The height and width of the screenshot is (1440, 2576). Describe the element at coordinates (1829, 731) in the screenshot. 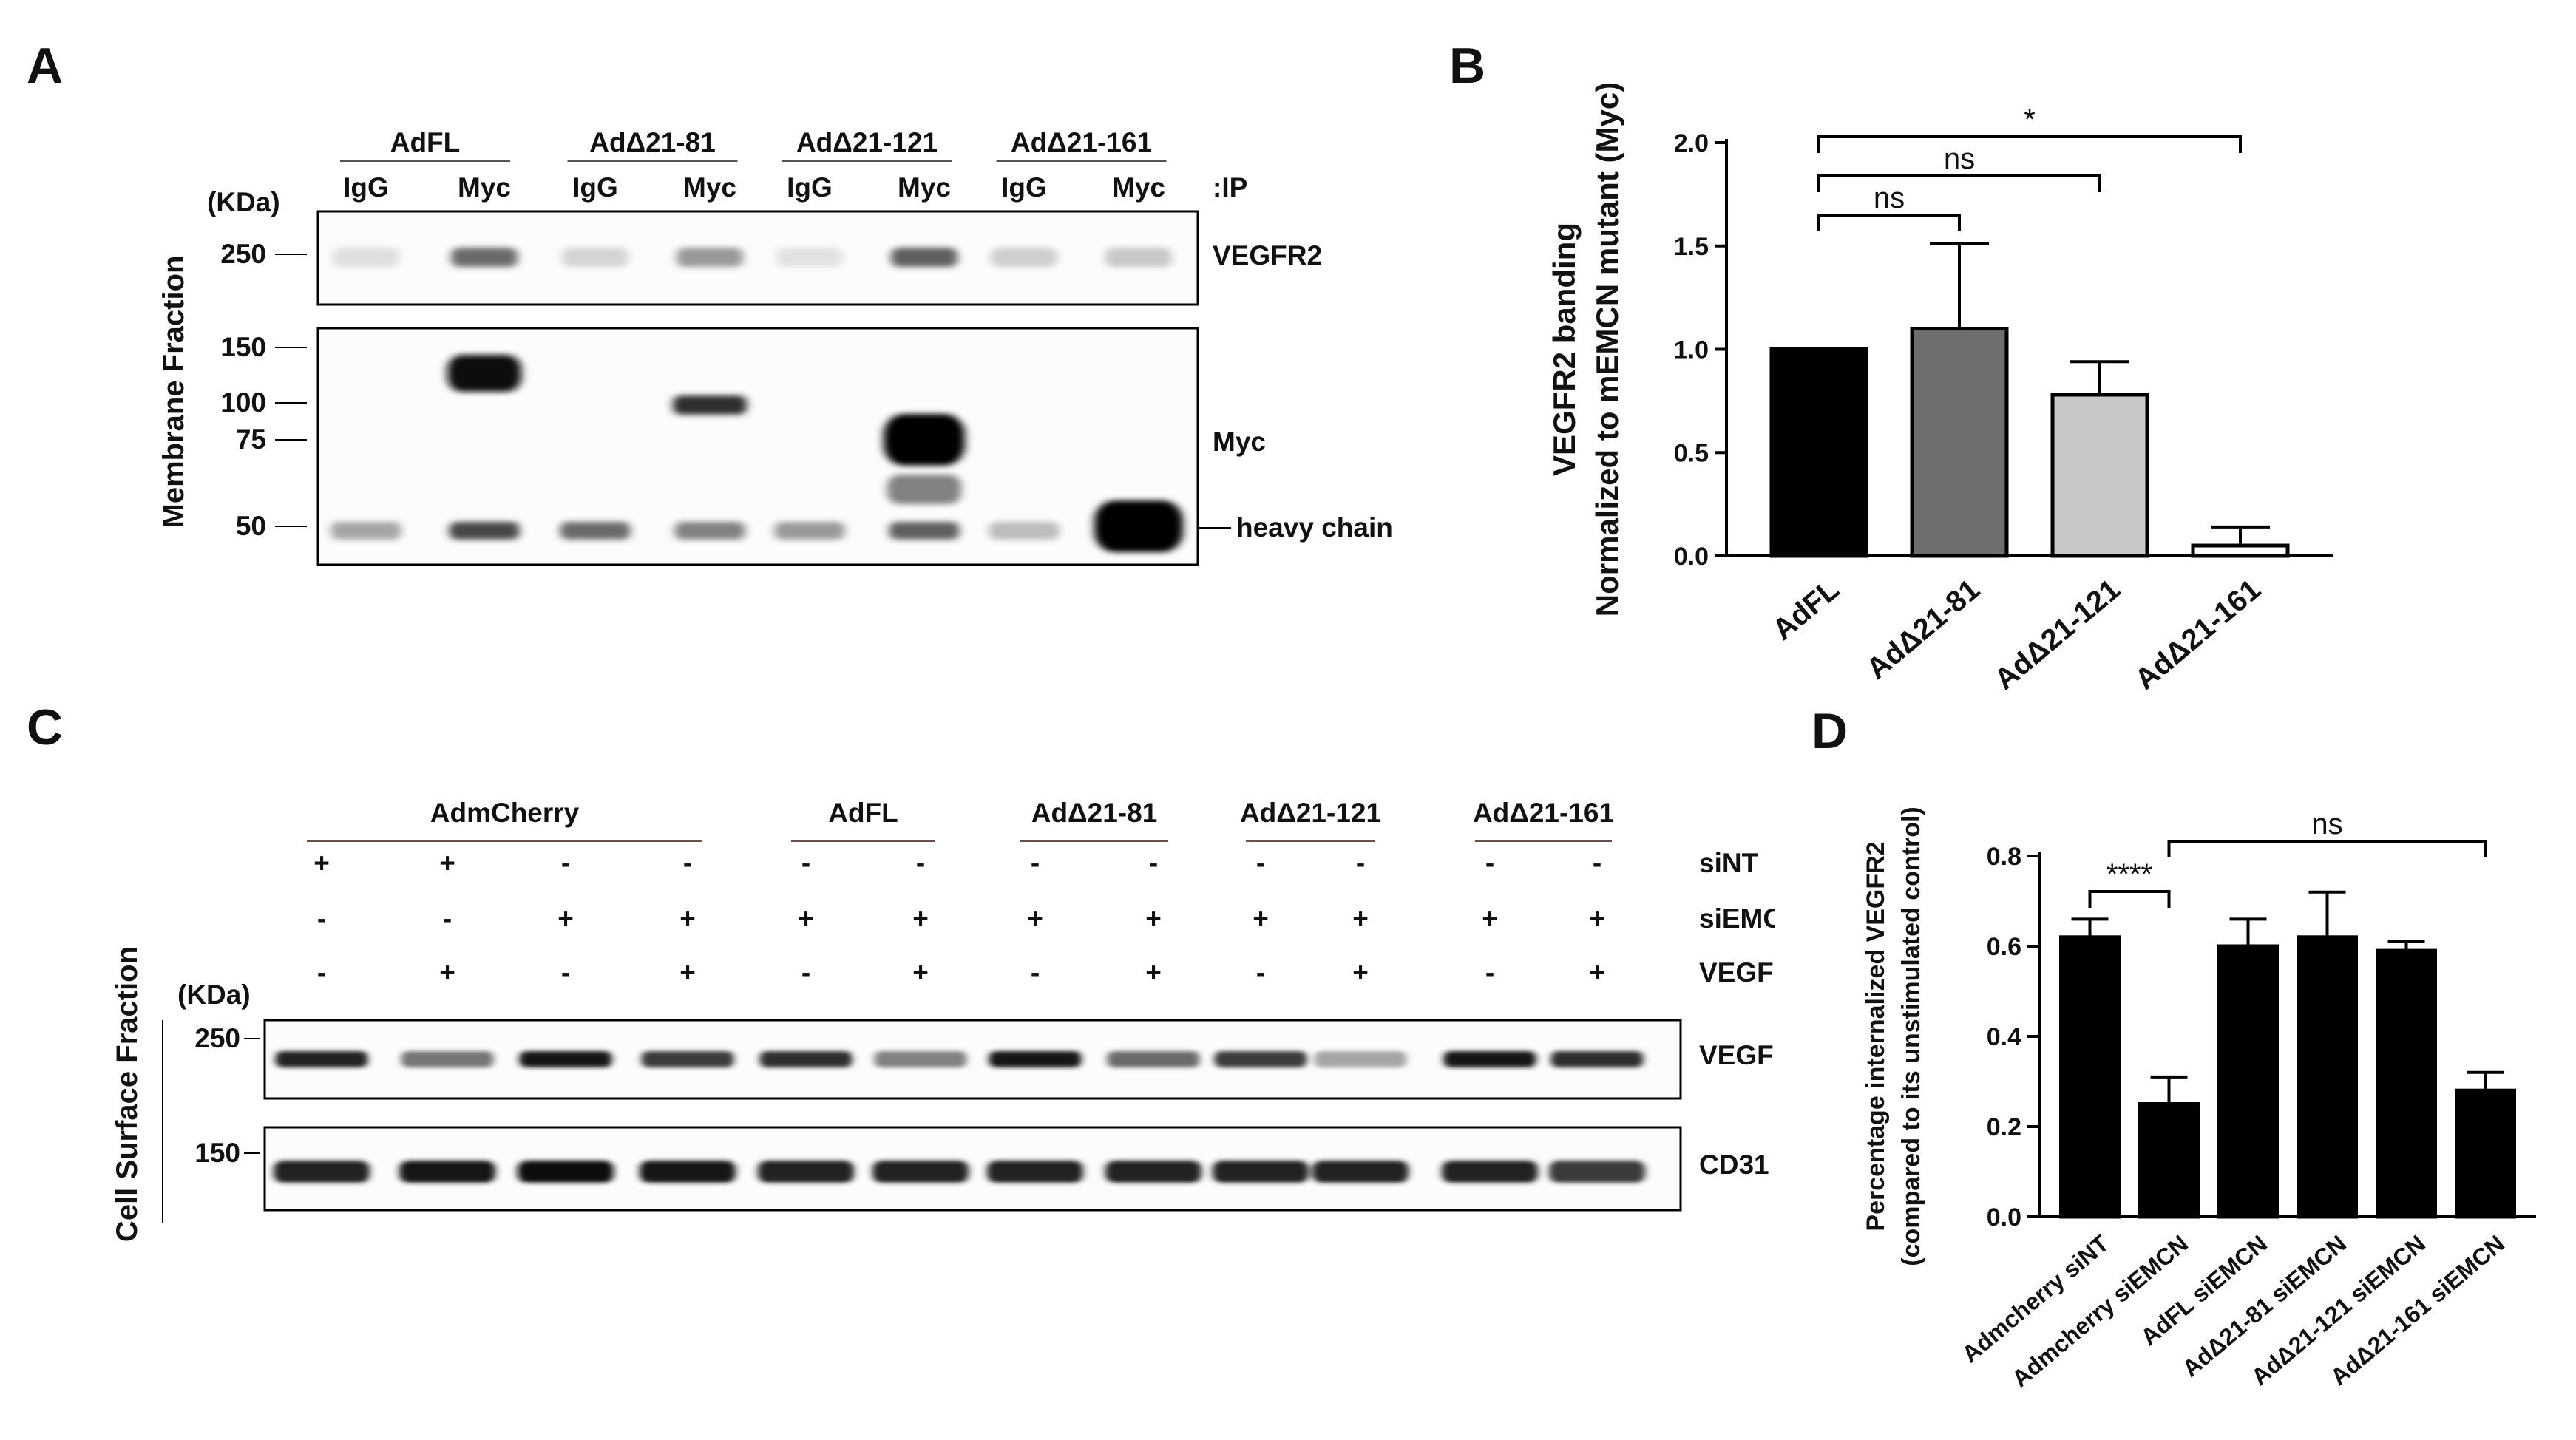

I see `panel-label-d: D` at that location.